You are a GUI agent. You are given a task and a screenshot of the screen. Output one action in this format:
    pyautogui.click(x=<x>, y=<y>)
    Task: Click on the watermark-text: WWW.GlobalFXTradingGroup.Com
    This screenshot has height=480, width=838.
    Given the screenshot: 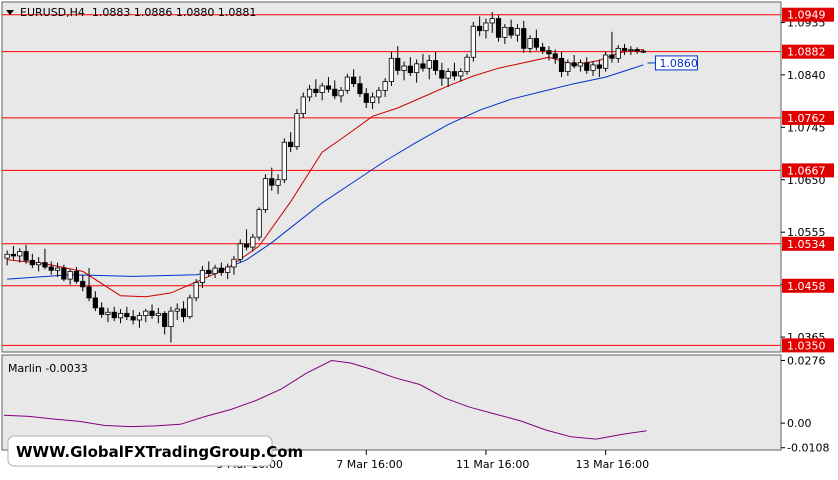 What is the action you would take?
    pyautogui.click(x=159, y=452)
    